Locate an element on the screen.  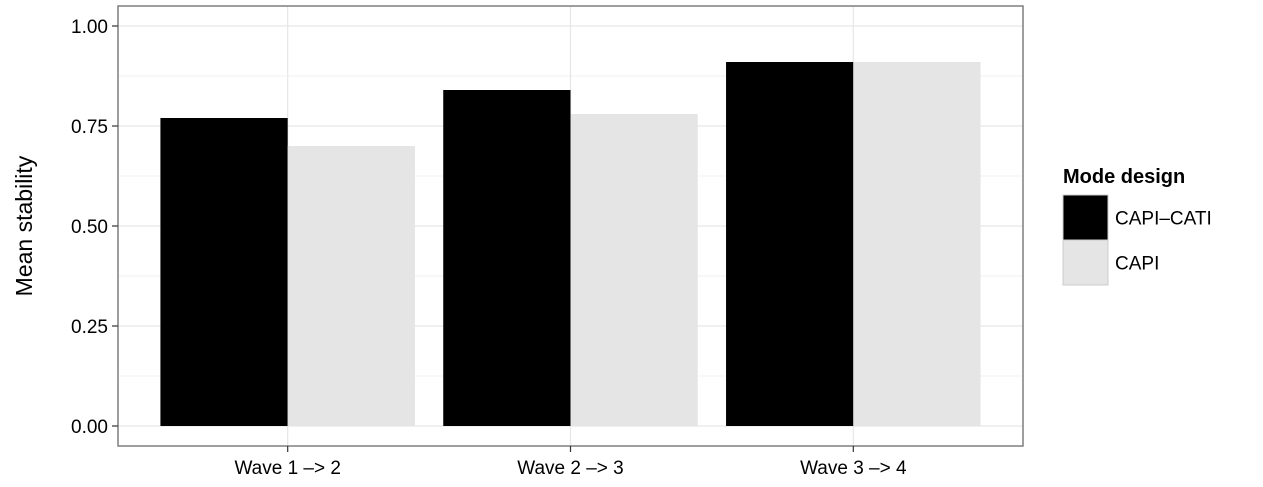
y-tick-label: 0.00 is located at coordinates (89, 427).